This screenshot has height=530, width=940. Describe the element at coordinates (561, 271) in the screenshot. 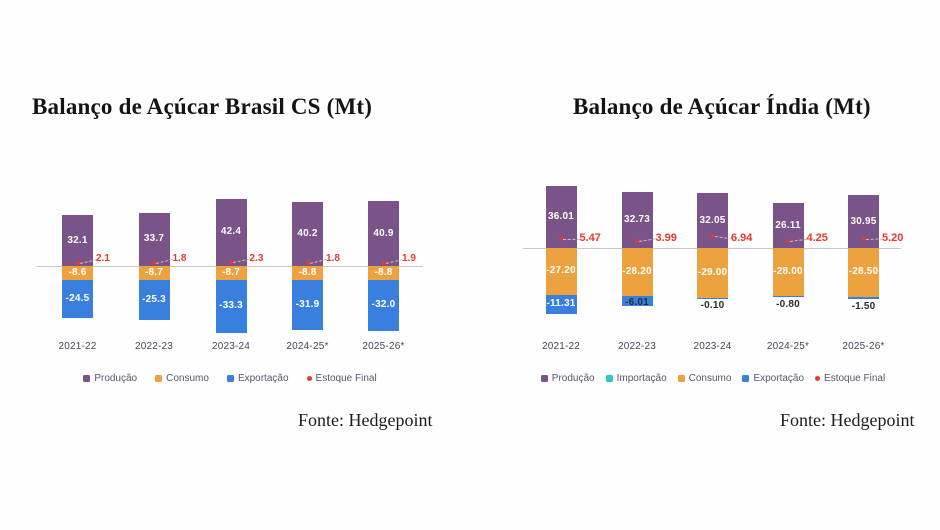

I see `bar-segment-consumo: -27.20` at that location.